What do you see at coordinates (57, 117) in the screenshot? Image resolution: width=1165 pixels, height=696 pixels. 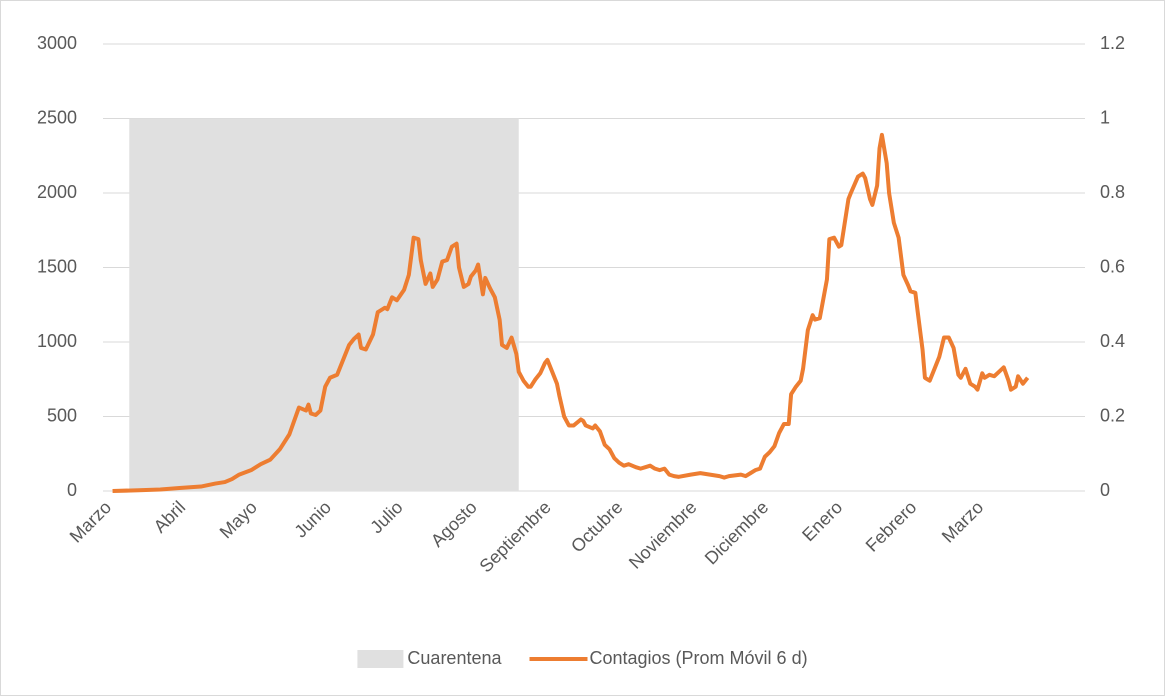 I see `y-tick-label: 2500` at bounding box center [57, 117].